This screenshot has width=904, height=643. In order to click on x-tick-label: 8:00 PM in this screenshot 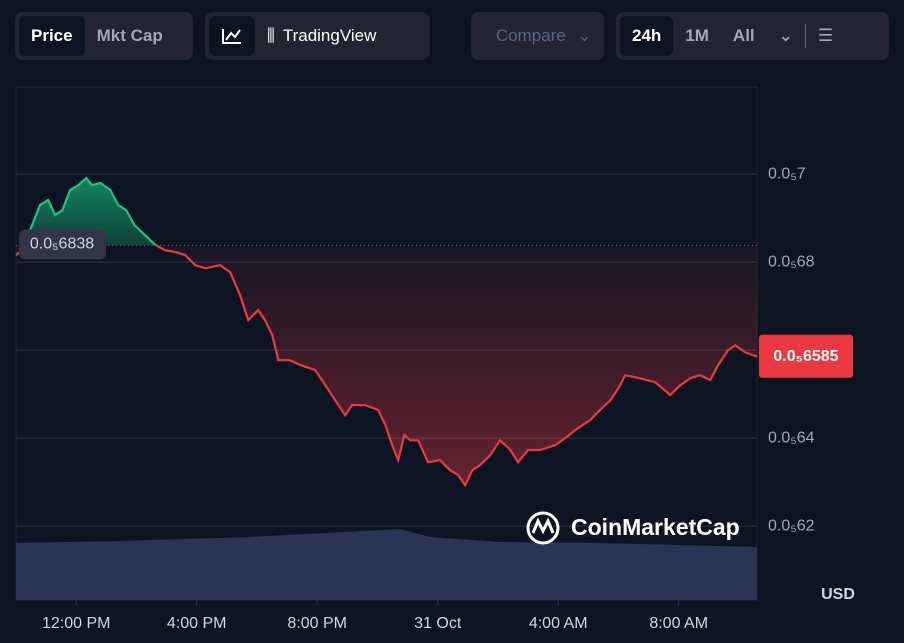, I will do `click(317, 623)`.